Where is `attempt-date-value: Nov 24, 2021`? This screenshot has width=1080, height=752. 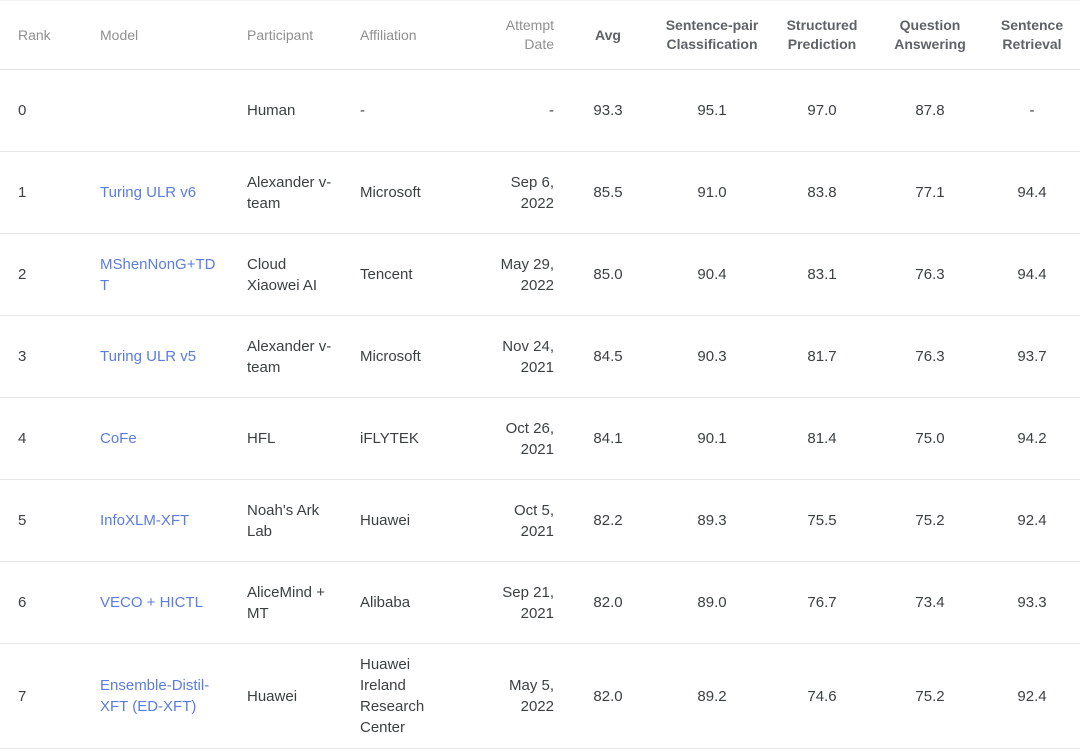 attempt-date-value: Nov 24, 2021 is located at coordinates (528, 356).